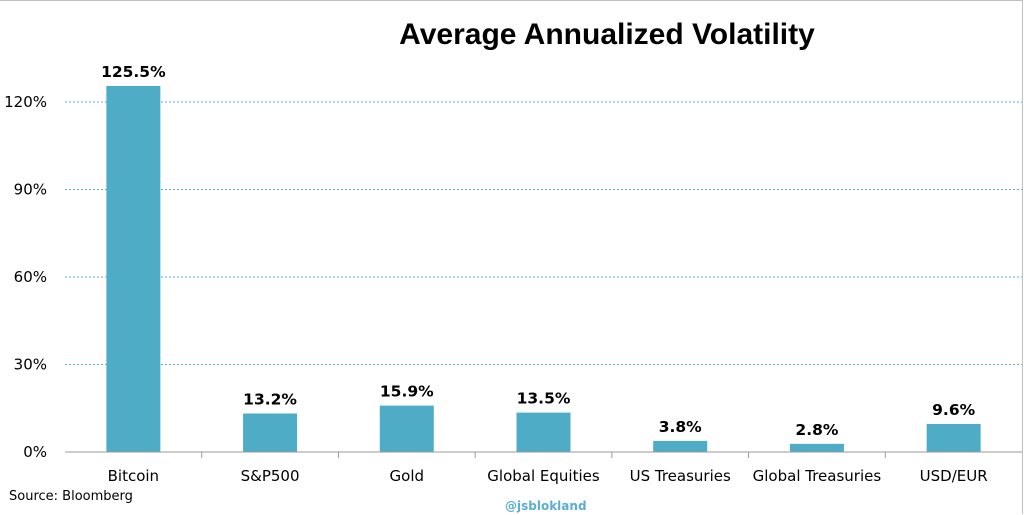  I want to click on category-label: Bitcoin, so click(133, 476).